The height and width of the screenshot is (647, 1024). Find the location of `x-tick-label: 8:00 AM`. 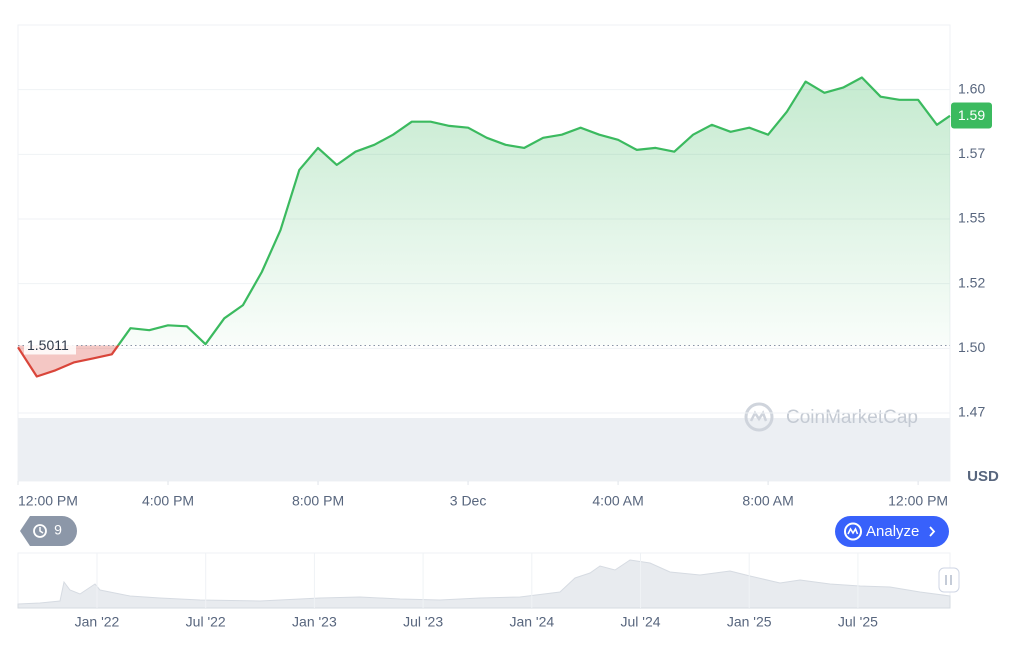

x-tick-label: 8:00 AM is located at coordinates (767, 501).